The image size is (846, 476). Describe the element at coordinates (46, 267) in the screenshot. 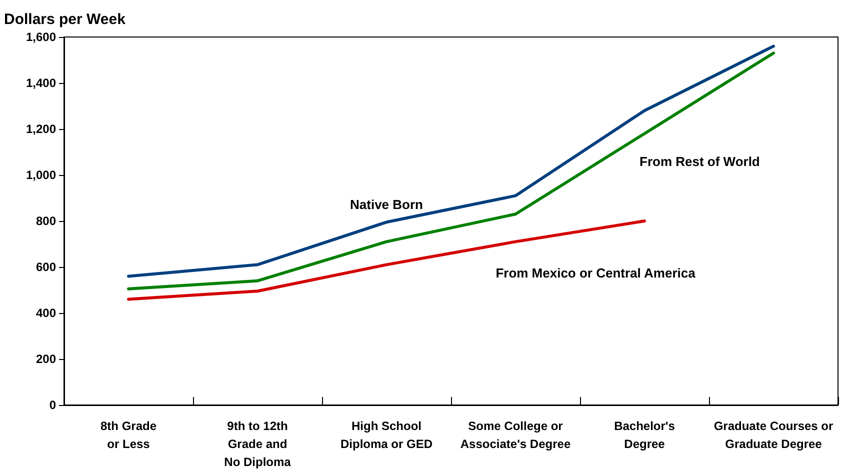

I see `y-tick-label: 600` at that location.